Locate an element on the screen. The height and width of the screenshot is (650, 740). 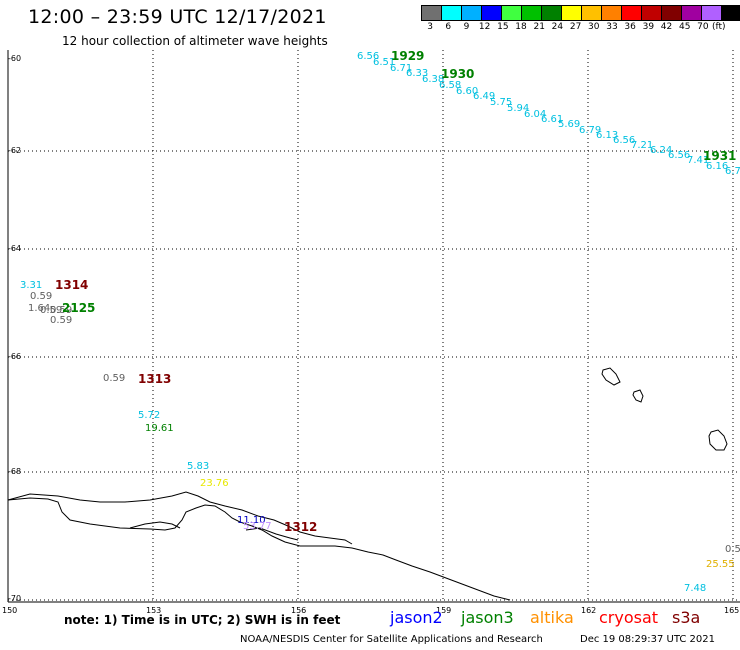
wave-height-label: 23.76 is located at coordinates (214, 483).